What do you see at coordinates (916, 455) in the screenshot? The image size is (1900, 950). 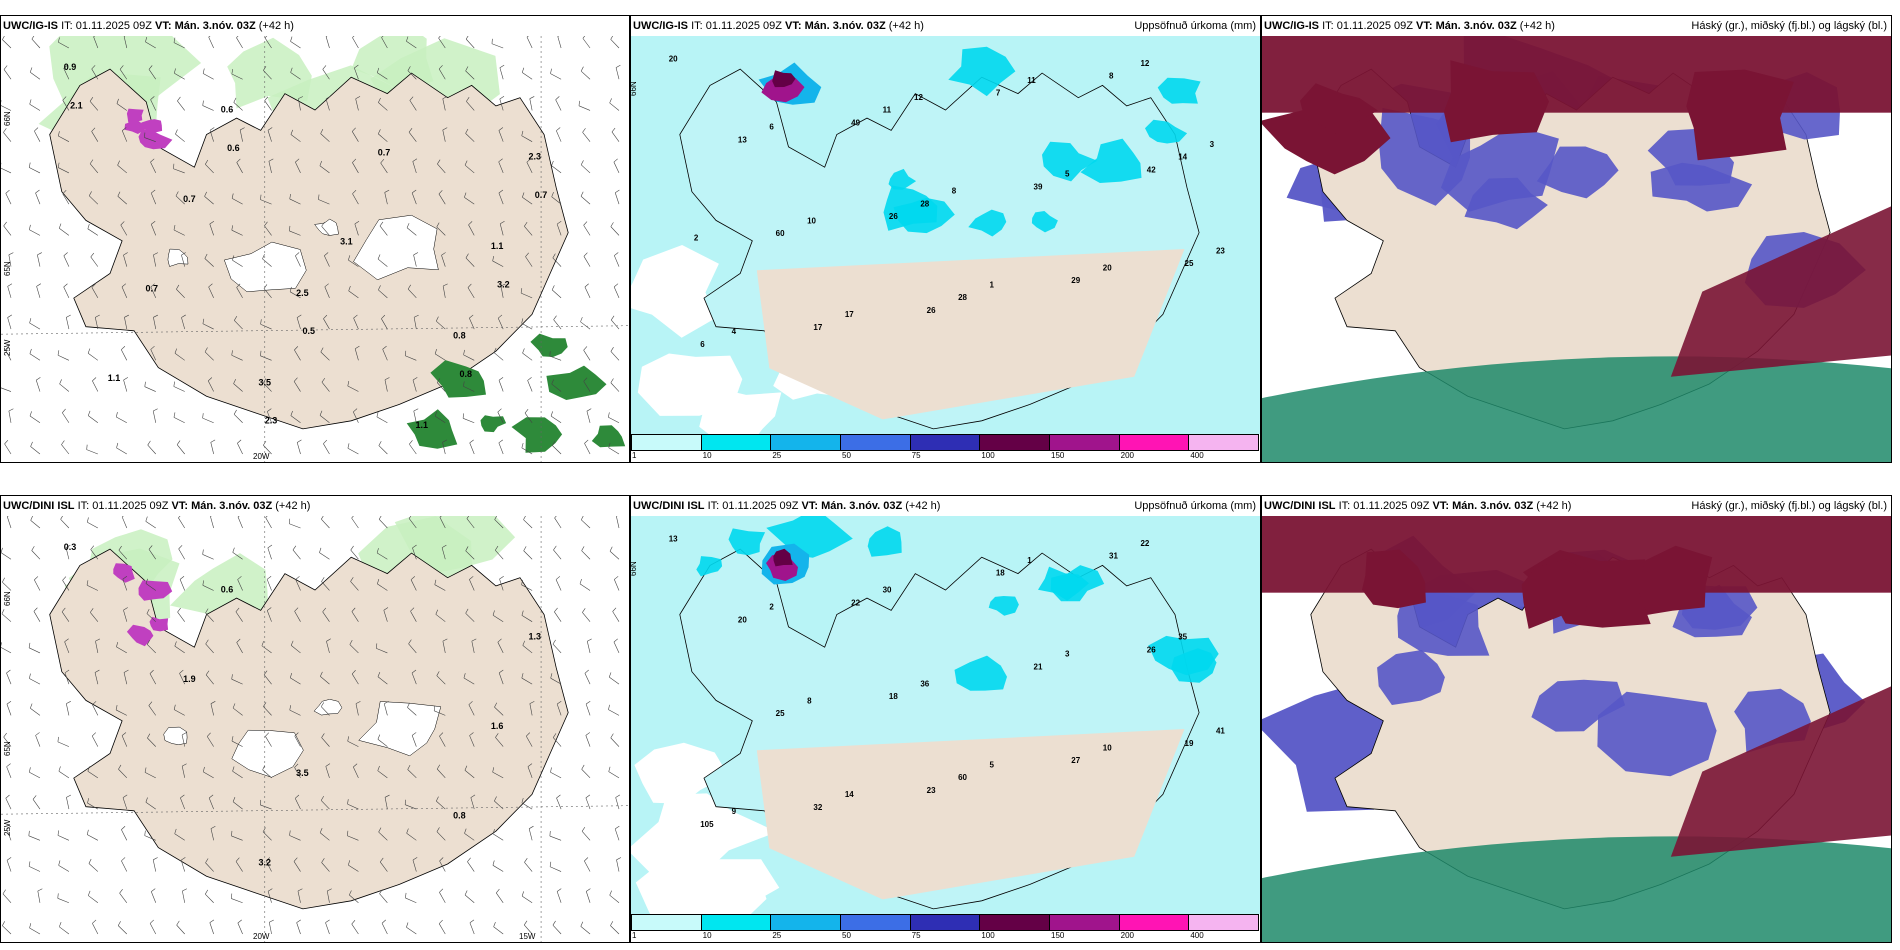 I see `colorbar-label: 75` at bounding box center [916, 455].